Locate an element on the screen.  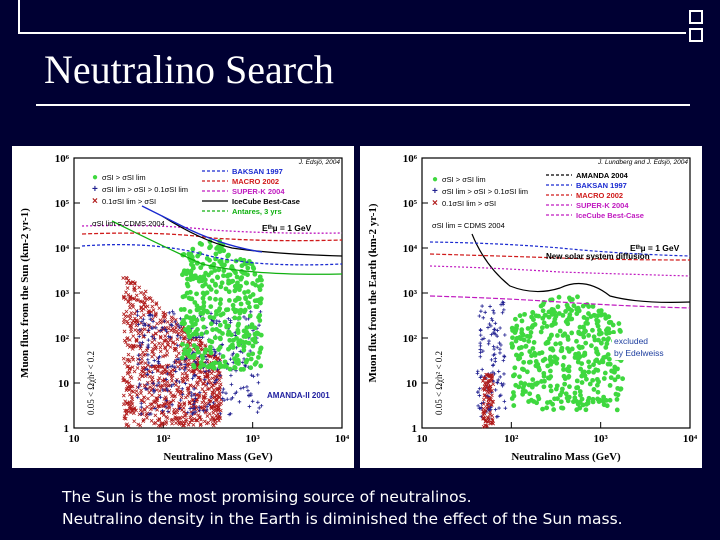
x-tick-label: 10 is located at coordinates (75, 439).